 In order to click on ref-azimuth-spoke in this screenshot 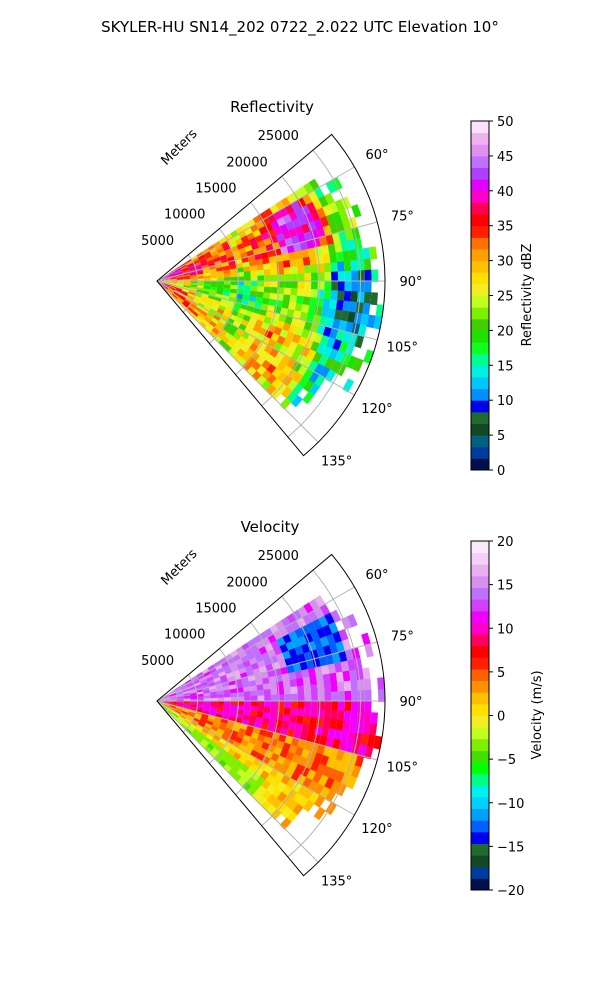, I will do `click(267, 310)`.